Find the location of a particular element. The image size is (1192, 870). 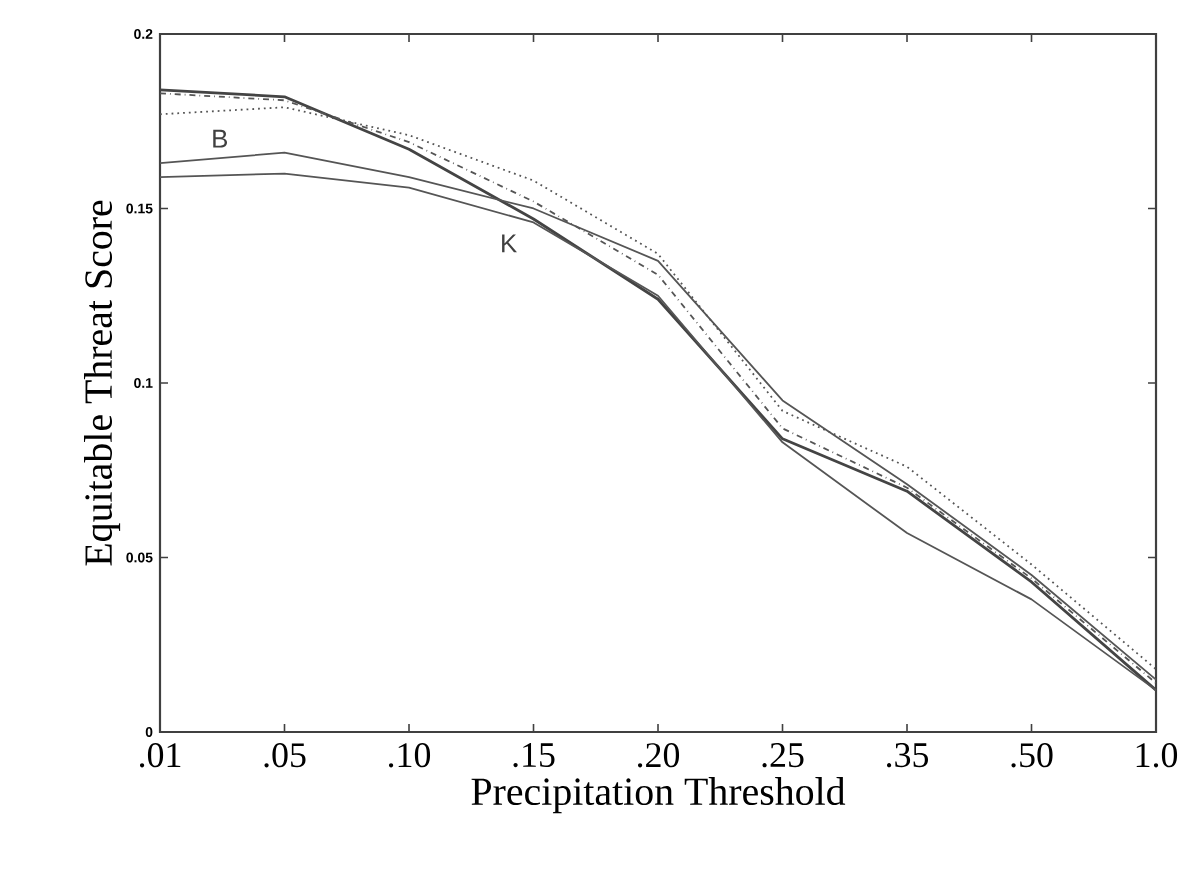

x-tick-label: .35 is located at coordinates (907, 755).